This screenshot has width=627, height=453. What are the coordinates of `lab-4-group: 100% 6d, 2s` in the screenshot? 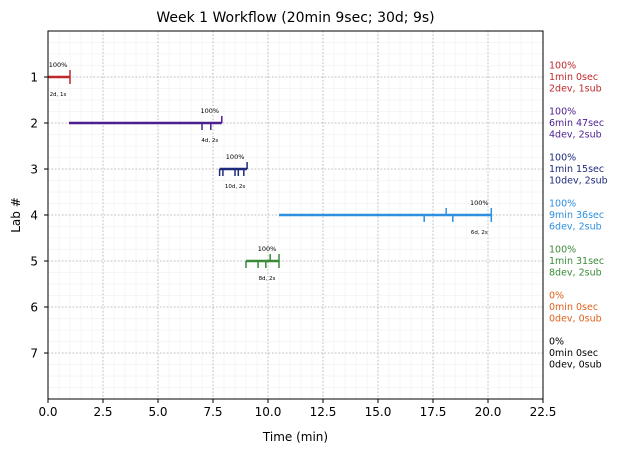 It's located at (386, 217).